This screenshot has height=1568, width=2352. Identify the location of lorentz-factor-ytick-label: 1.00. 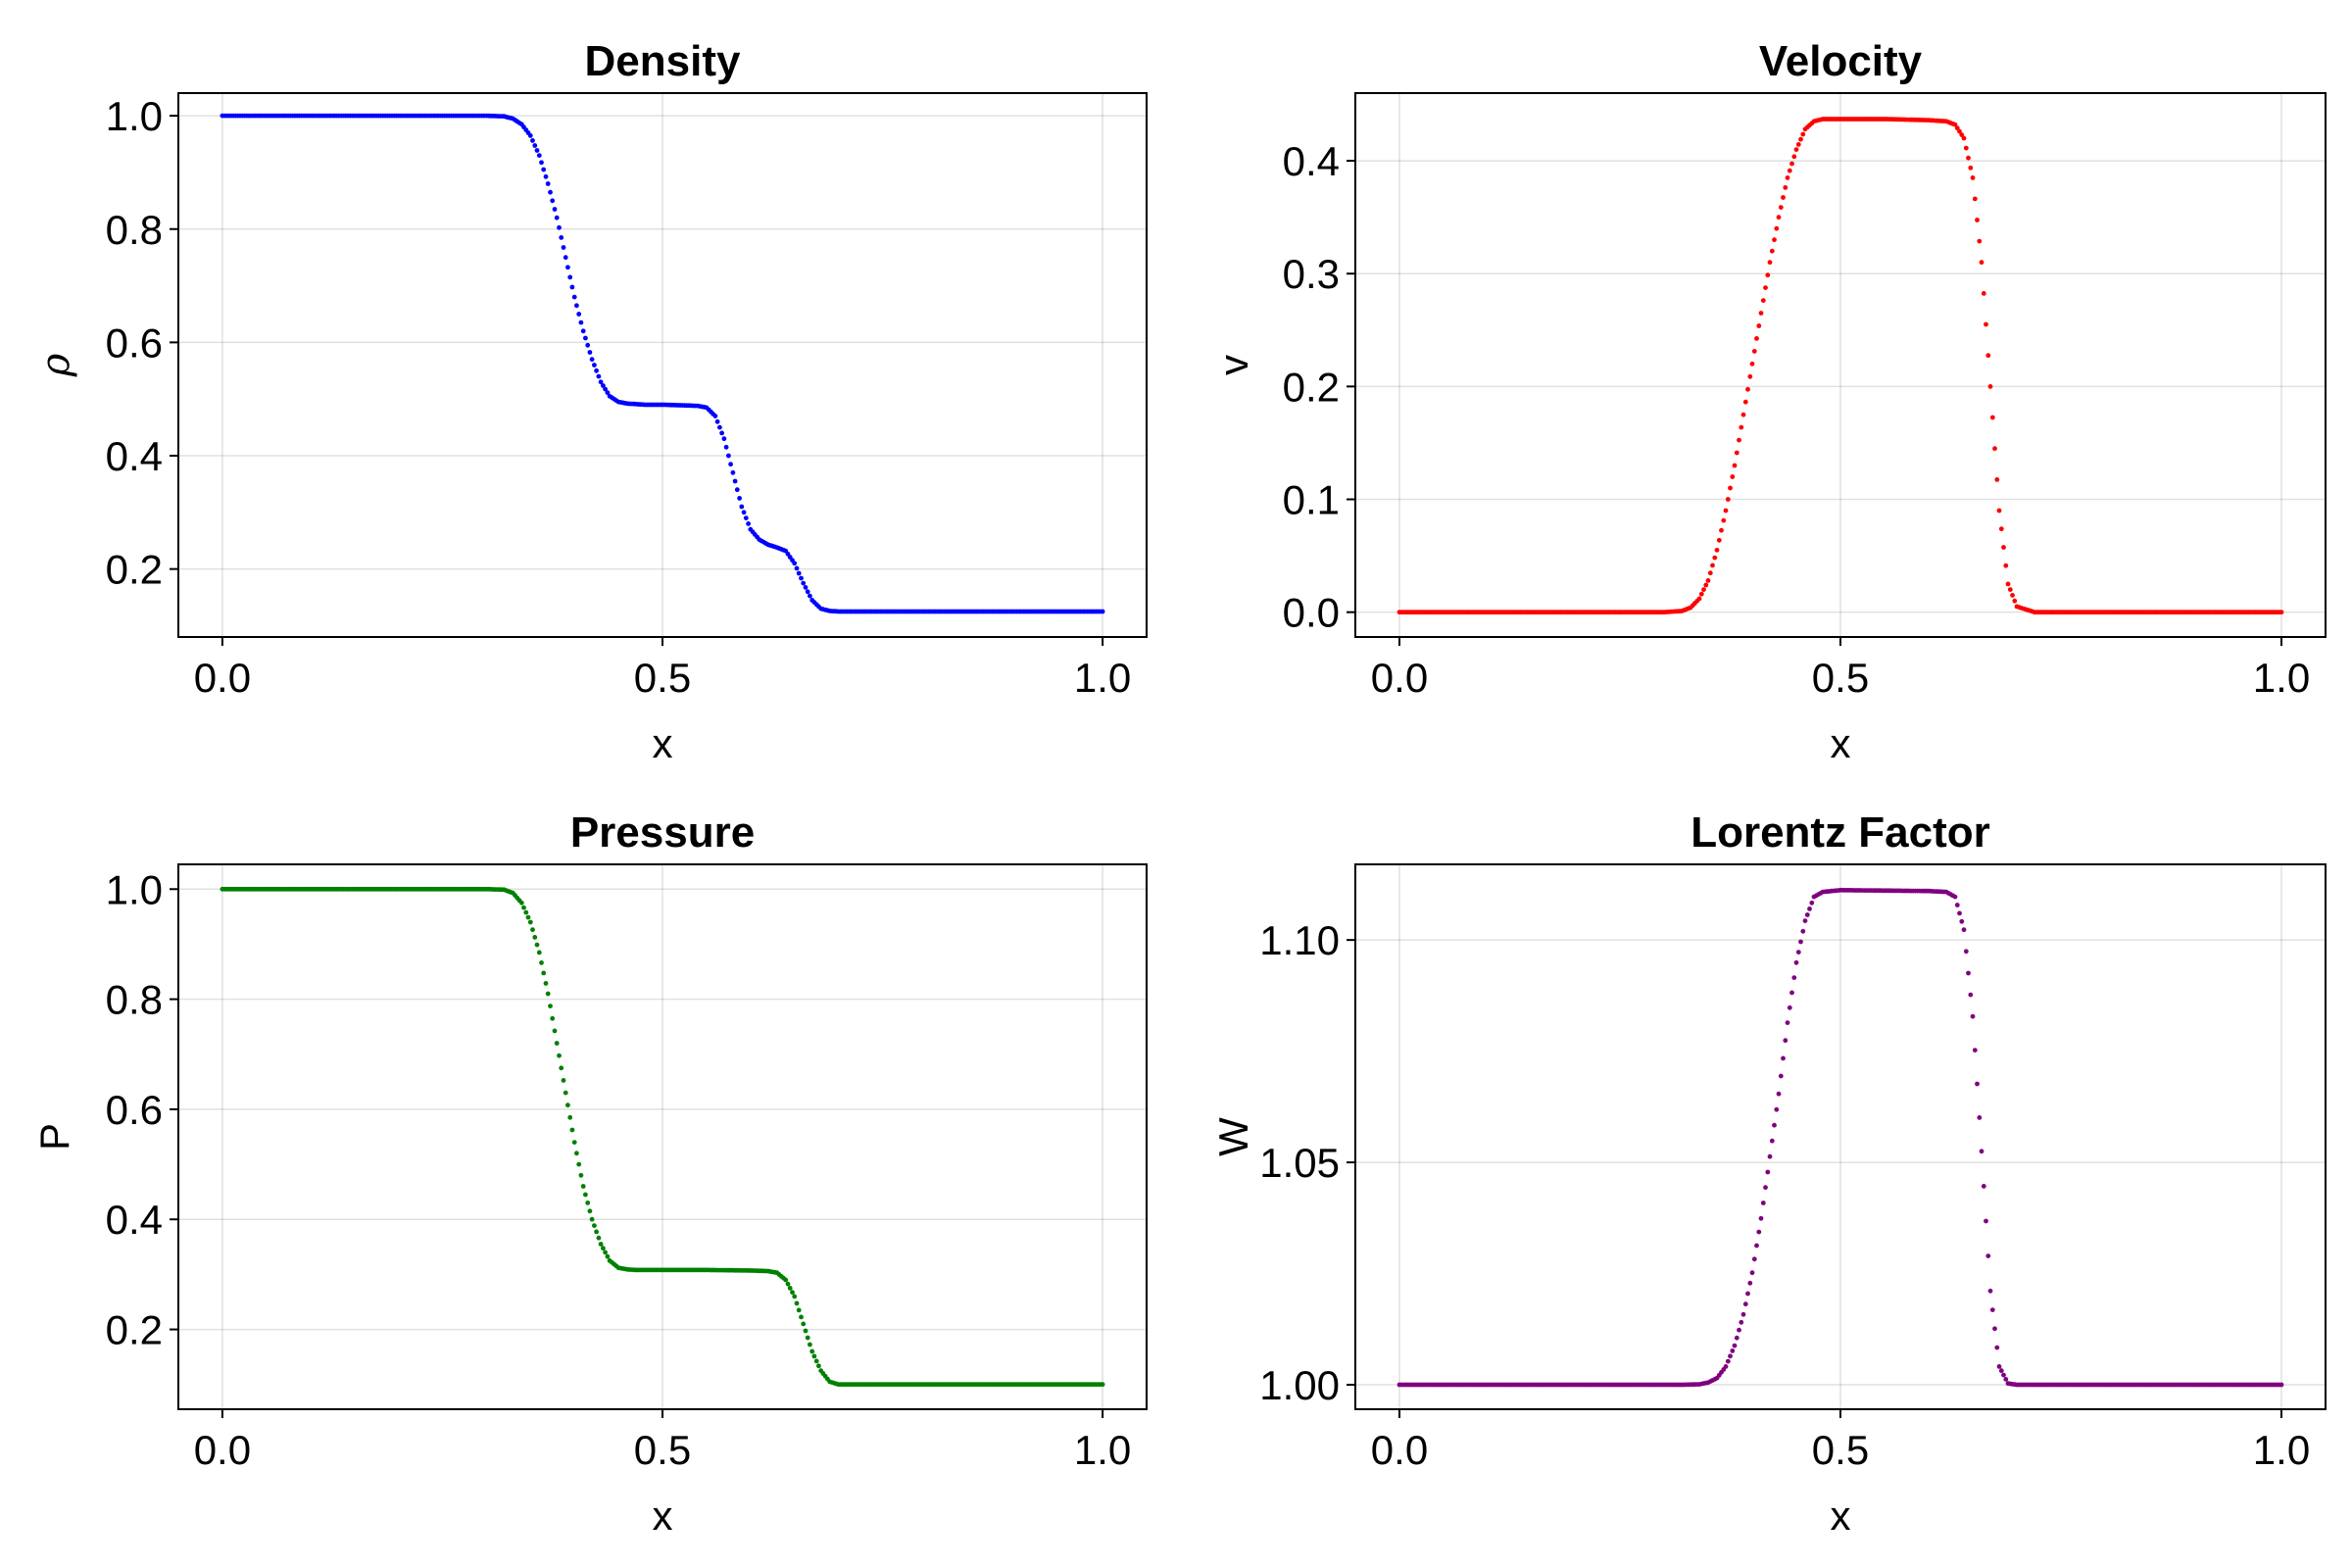
(1299, 1385).